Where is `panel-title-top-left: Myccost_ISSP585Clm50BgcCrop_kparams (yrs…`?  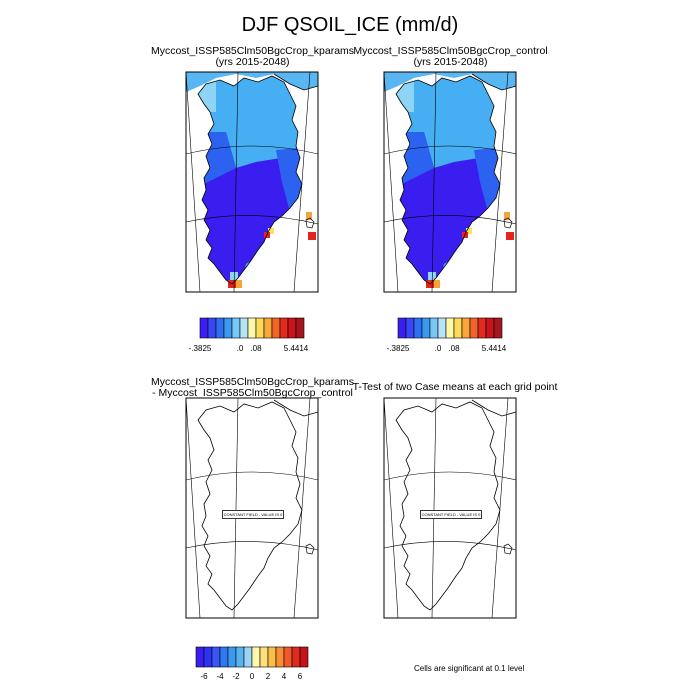
panel-title-top-left: Myccost_ISSP585Clm50BgcCrop_kparams (yrs… is located at coordinates (252, 57).